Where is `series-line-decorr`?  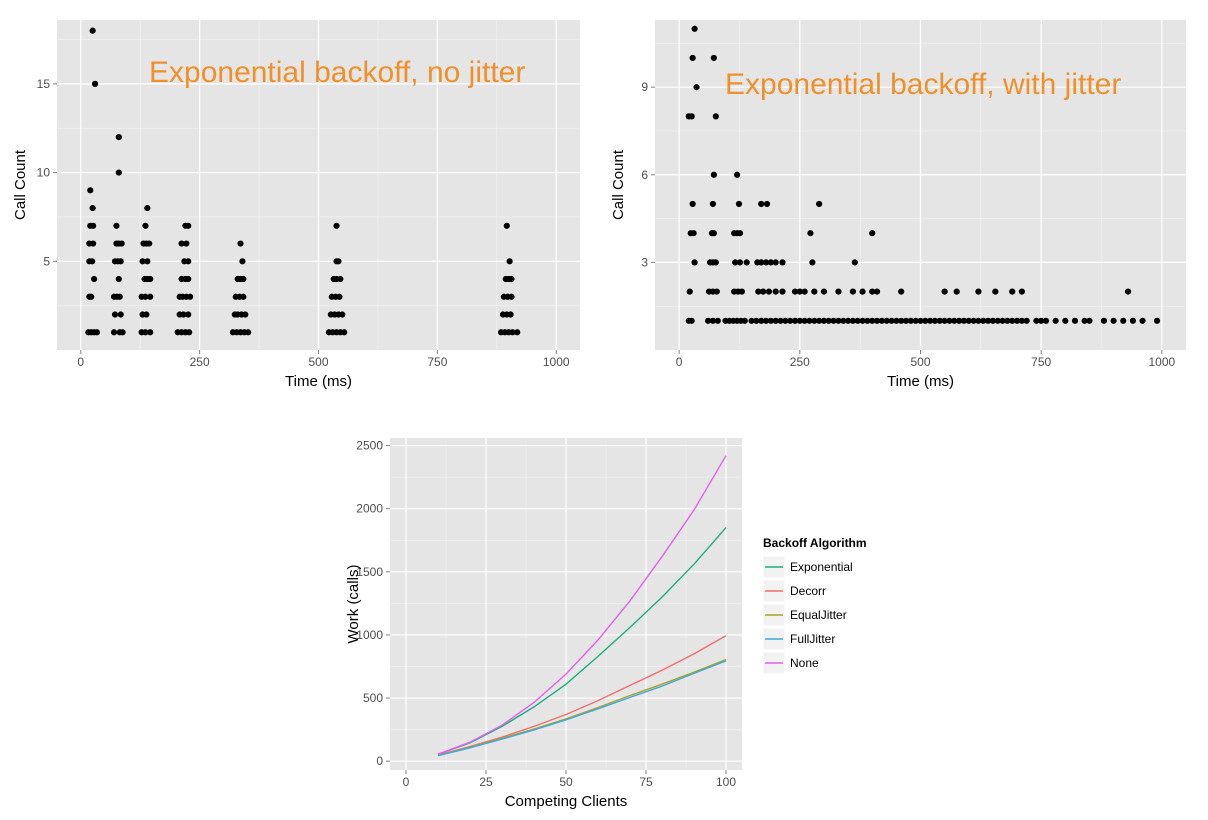
series-line-decorr is located at coordinates (582, 695).